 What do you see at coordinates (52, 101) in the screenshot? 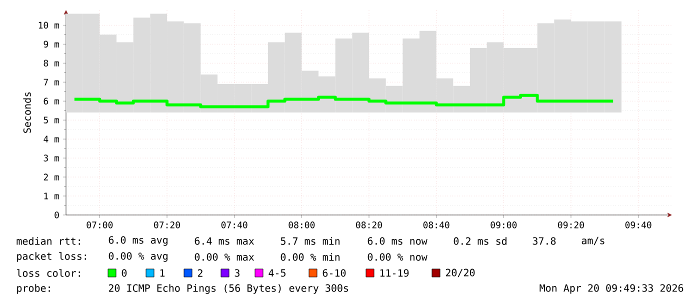
I see `y-tick-label: 6 m` at bounding box center [52, 101].